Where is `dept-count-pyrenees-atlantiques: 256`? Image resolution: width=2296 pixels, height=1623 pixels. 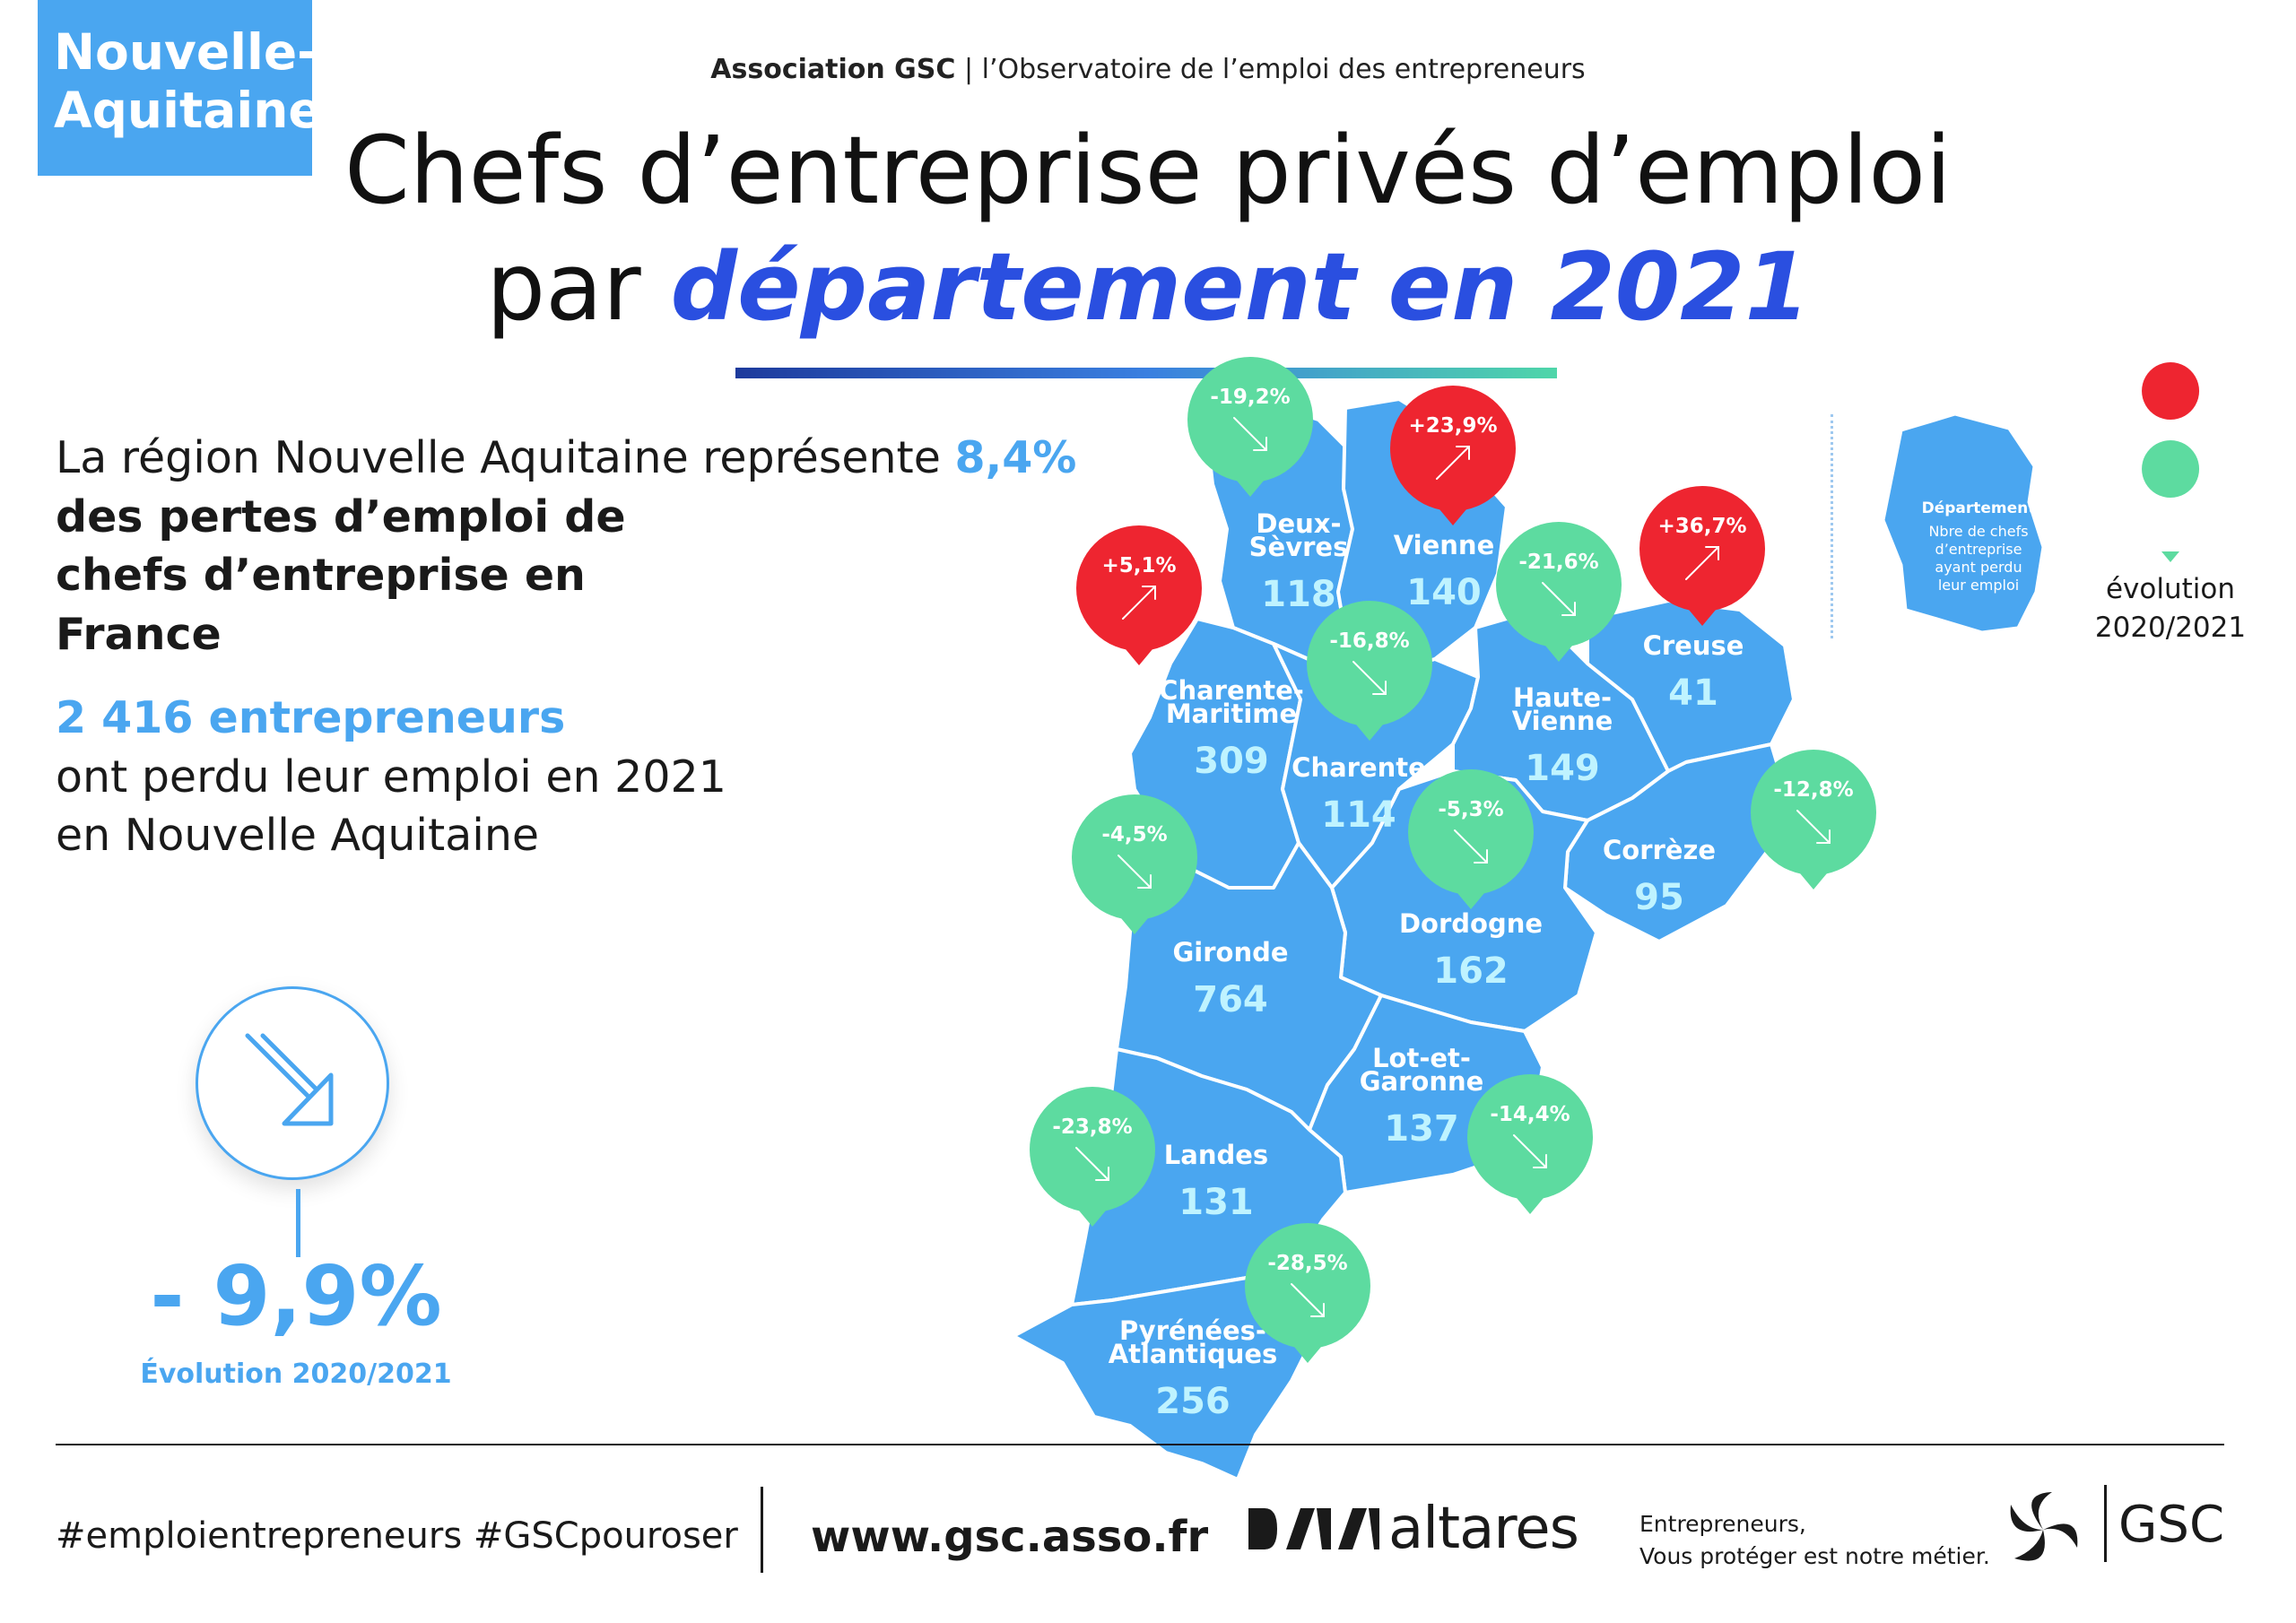 dept-count-pyrenees-atlantiques: 256 is located at coordinates (1193, 1401).